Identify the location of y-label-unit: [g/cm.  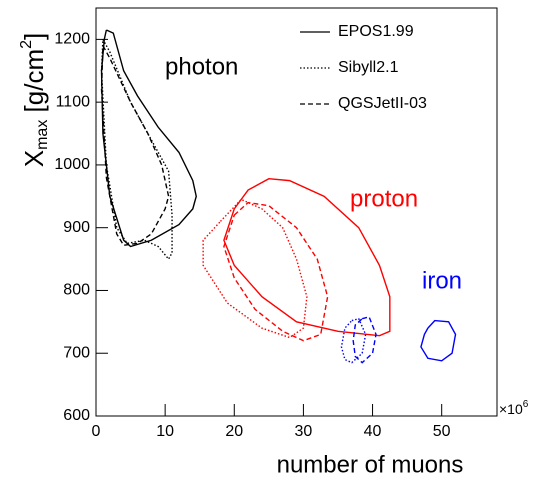
(34, 84).